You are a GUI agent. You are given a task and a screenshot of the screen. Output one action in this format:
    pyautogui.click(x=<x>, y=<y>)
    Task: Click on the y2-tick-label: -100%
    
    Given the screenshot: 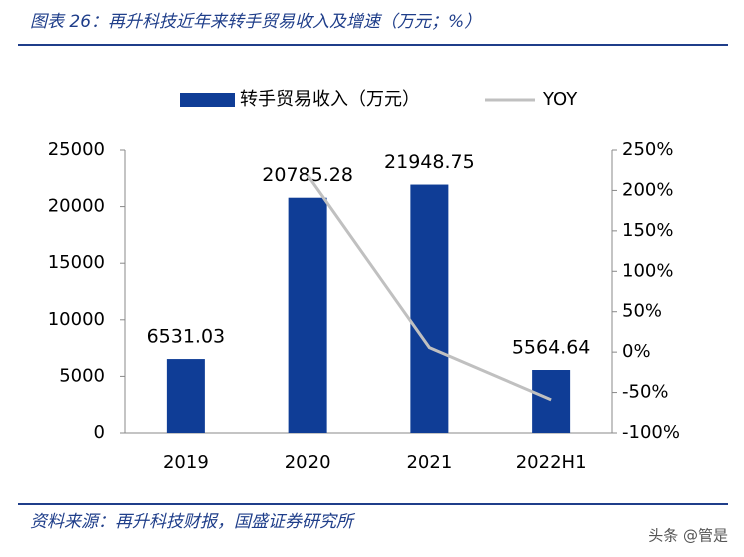 What is the action you would take?
    pyautogui.click(x=651, y=432)
    